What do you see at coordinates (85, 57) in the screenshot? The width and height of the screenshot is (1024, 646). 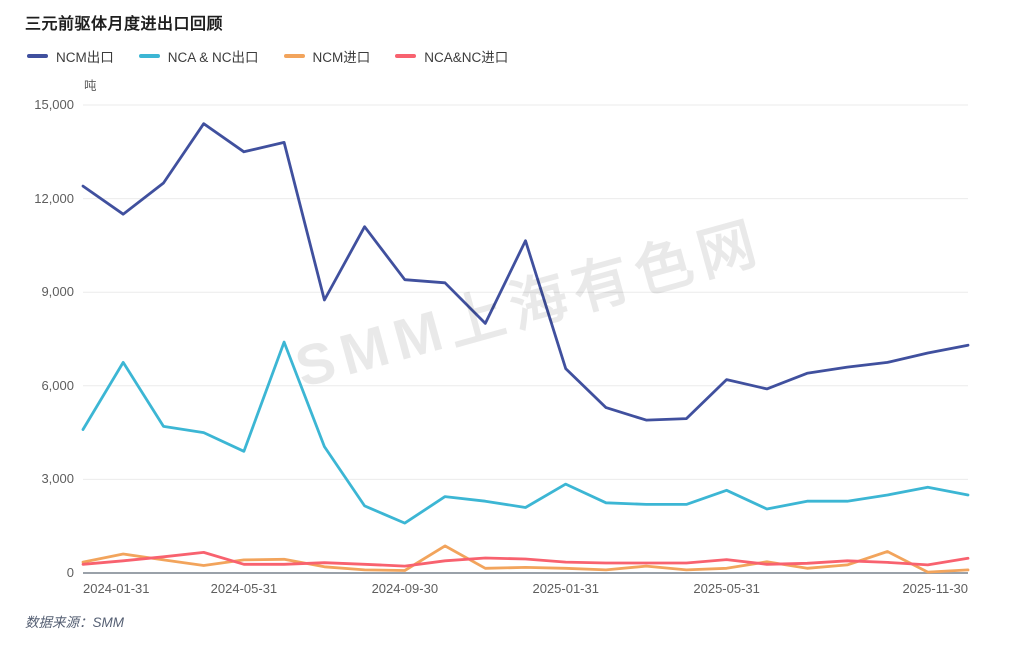 I see `legend-label: NCM出口` at bounding box center [85, 57].